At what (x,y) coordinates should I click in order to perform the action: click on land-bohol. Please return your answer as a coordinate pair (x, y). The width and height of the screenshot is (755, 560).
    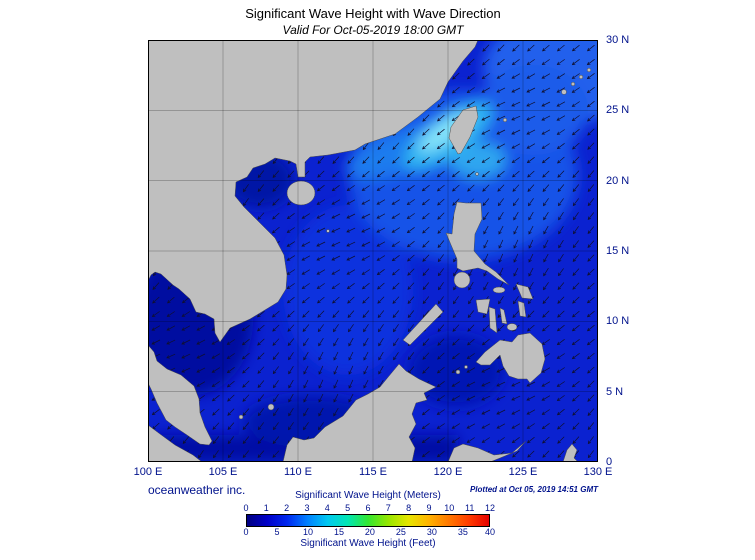
    Looking at the image, I should click on (512, 327).